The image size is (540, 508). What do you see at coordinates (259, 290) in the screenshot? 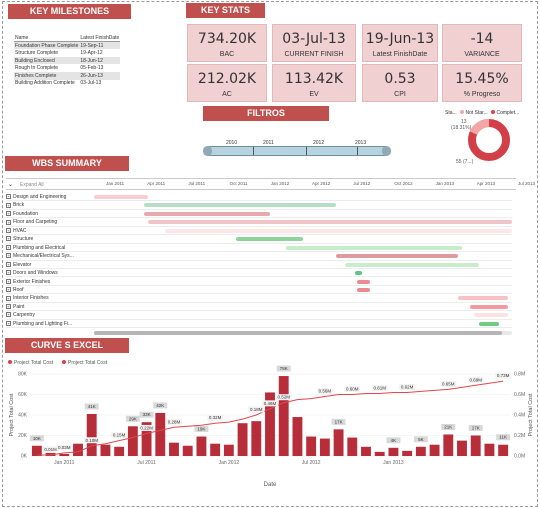
I see `wbs-row: + Roof` at bounding box center [259, 290].